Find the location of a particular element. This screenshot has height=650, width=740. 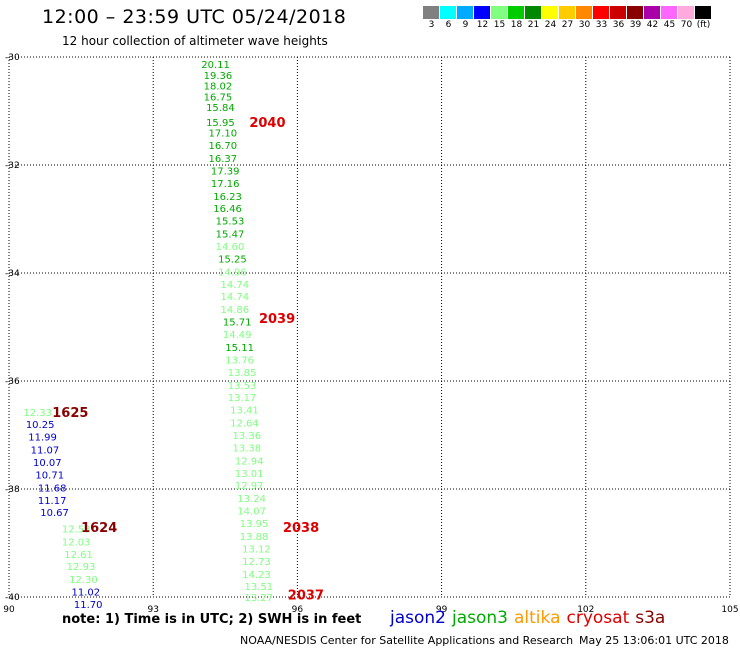

legend-item-s3a: s3a is located at coordinates (650, 618).